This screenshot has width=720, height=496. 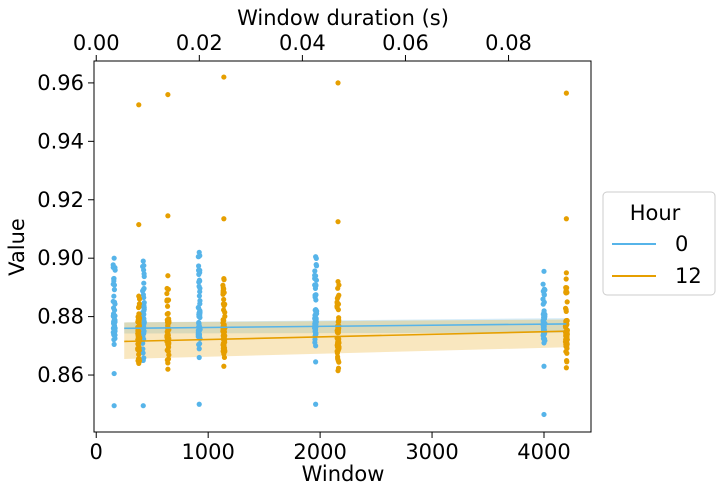 I want to click on x-axis-label: Window, so click(x=343, y=474).